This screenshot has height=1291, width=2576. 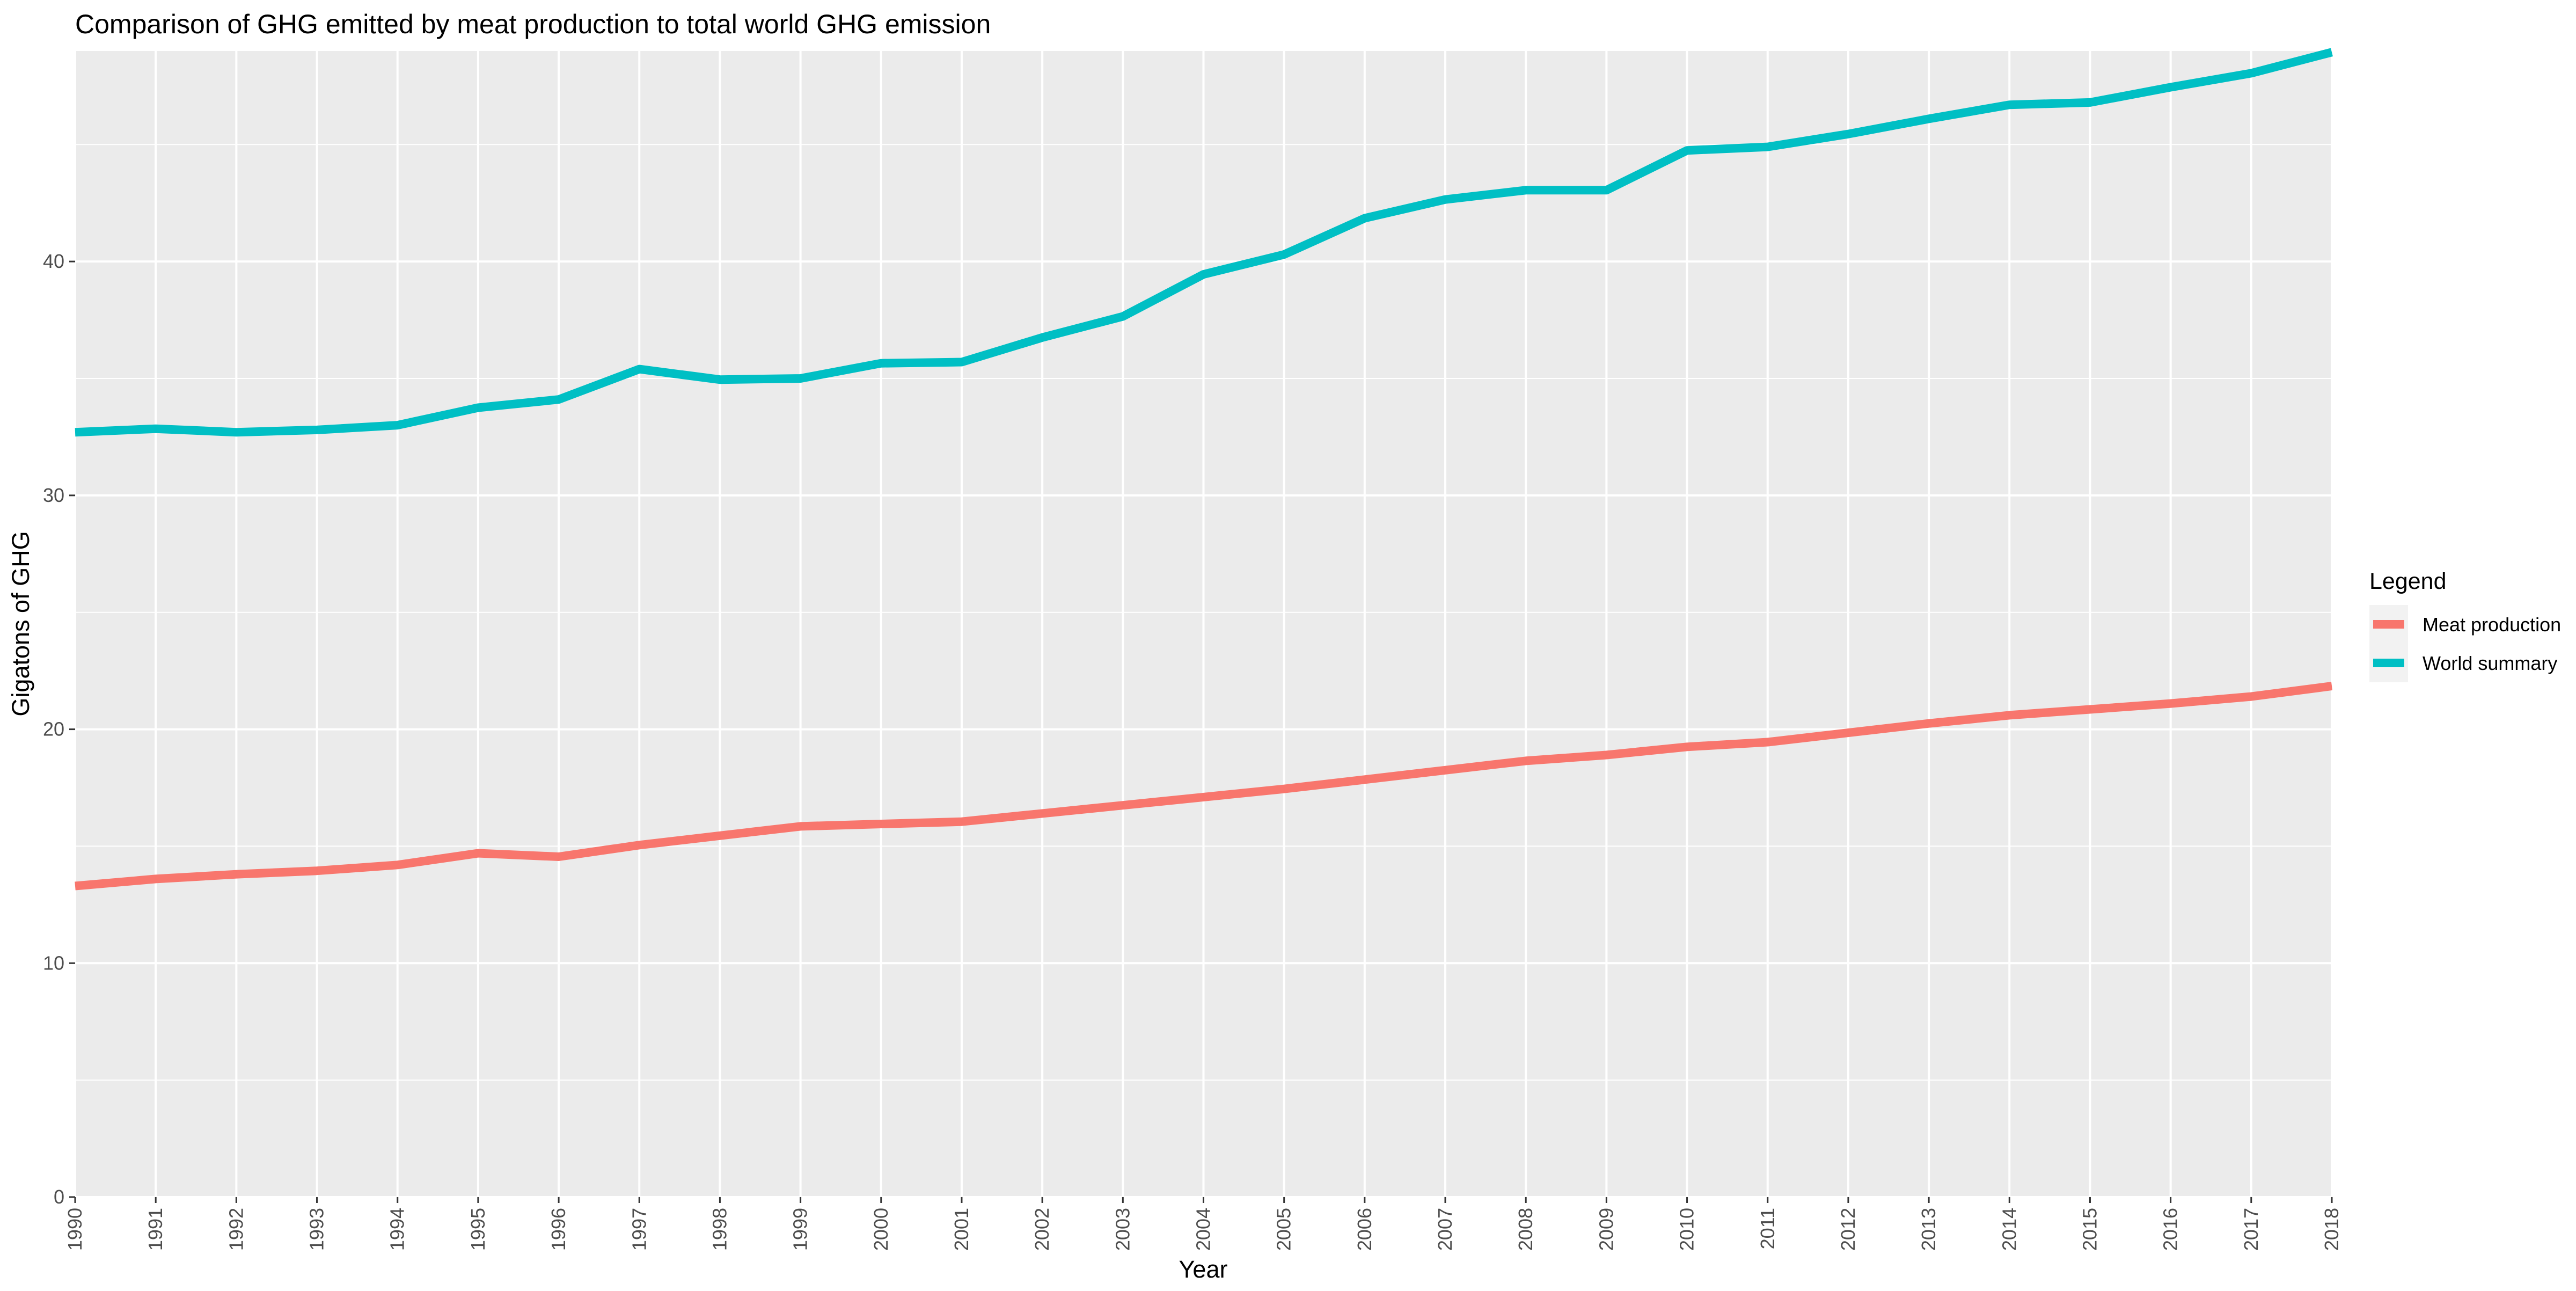 I want to click on x-tick-label: 1998, so click(x=719, y=1229).